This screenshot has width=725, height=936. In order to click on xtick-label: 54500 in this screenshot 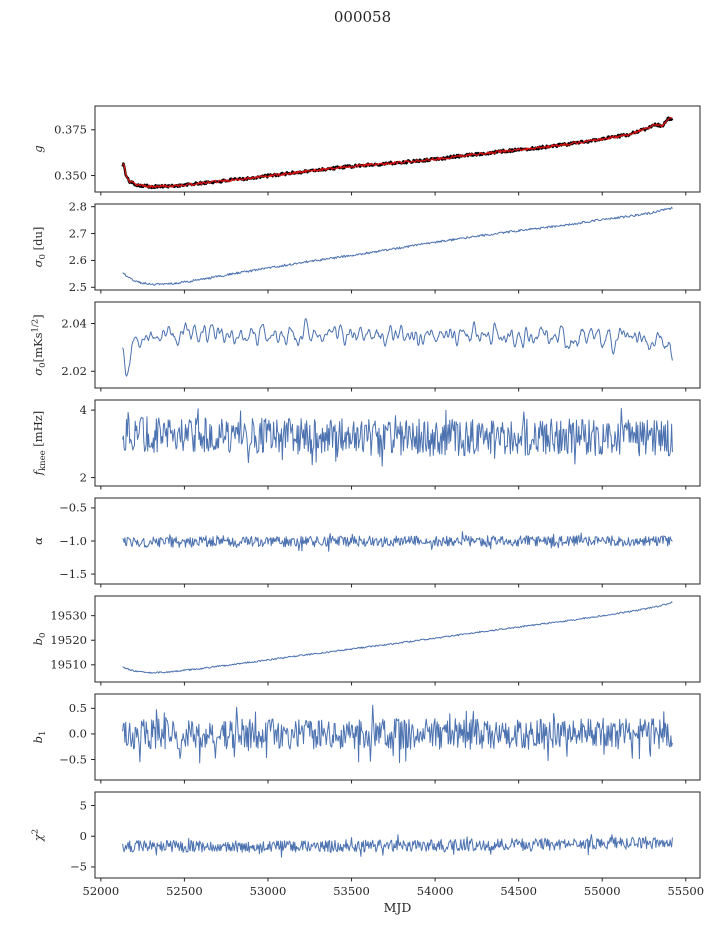, I will do `click(518, 891)`.